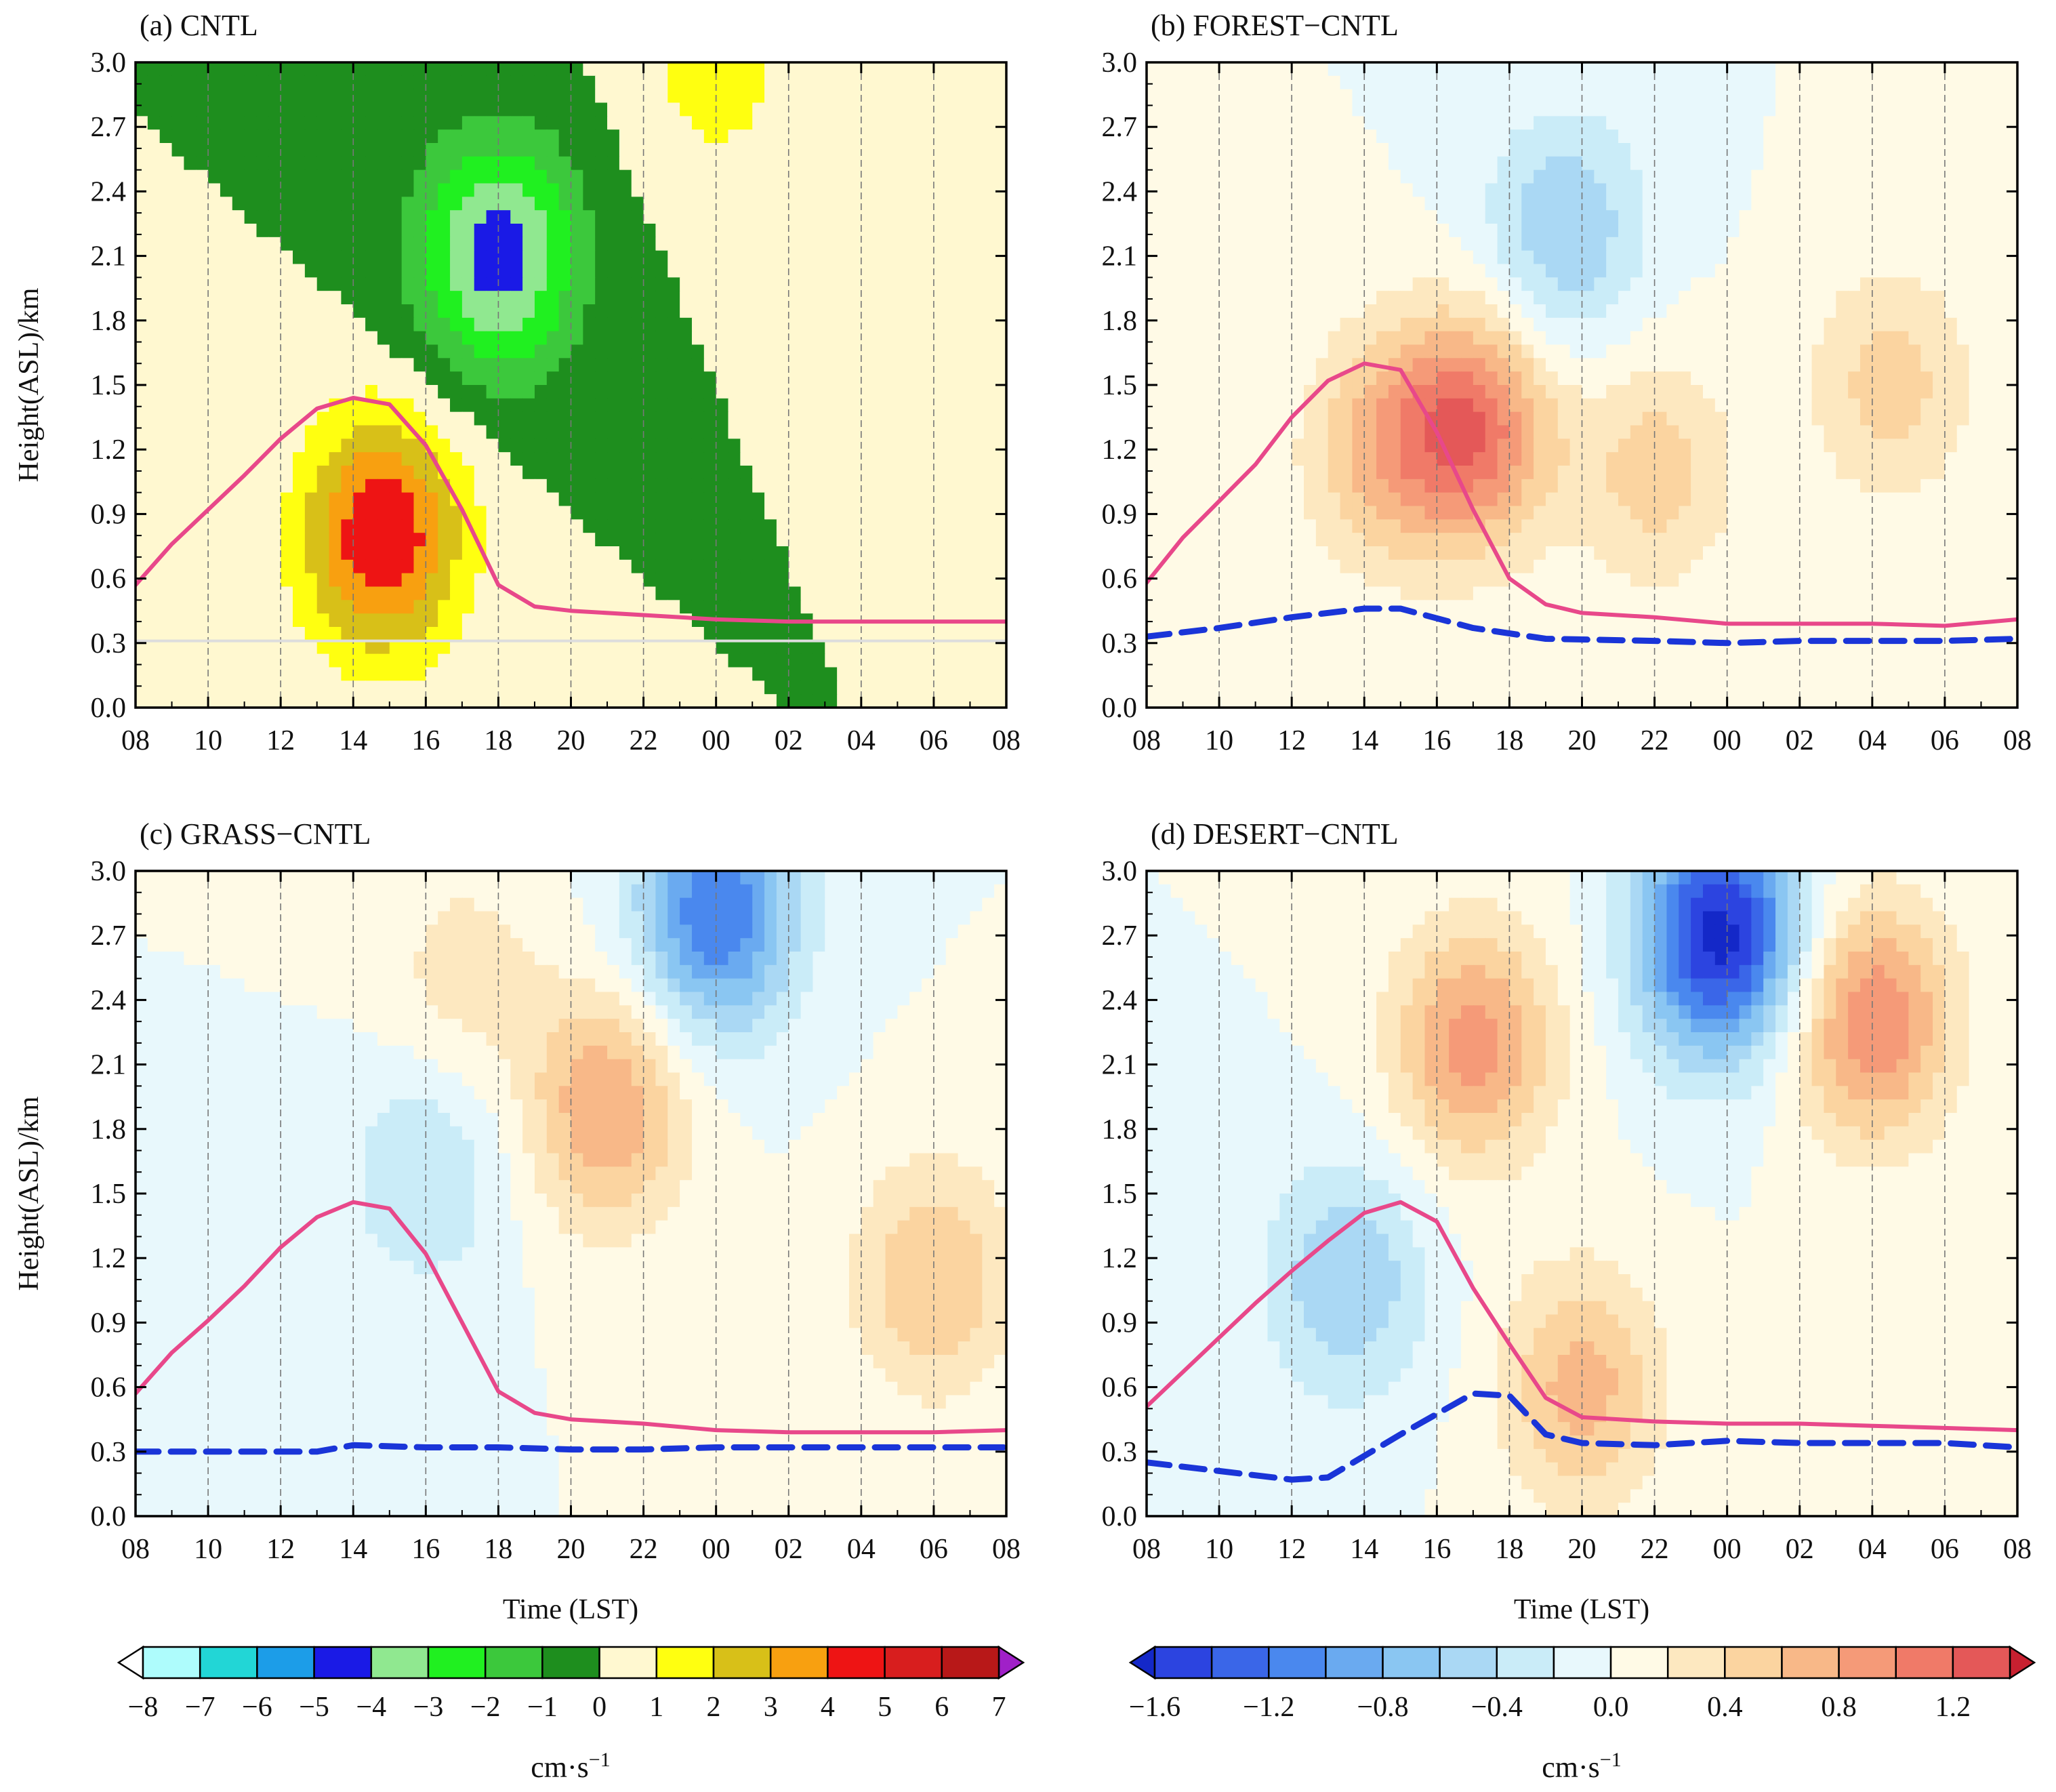 This screenshot has height=1792, width=2056. What do you see at coordinates (425, 740) in the screenshot?
I see `x-tick-label: 16` at bounding box center [425, 740].